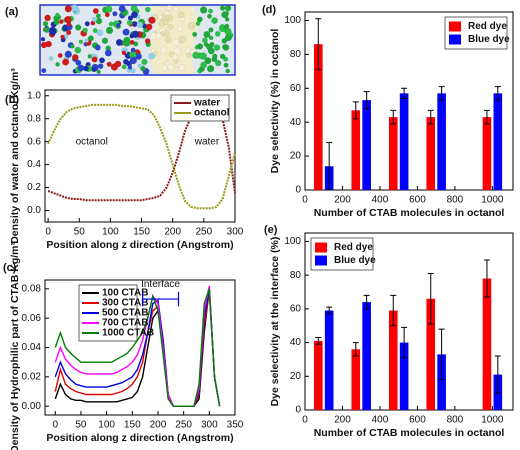  Describe the element at coordinates (455, 200) in the screenshot. I see `x-tick-label: 800` at that location.